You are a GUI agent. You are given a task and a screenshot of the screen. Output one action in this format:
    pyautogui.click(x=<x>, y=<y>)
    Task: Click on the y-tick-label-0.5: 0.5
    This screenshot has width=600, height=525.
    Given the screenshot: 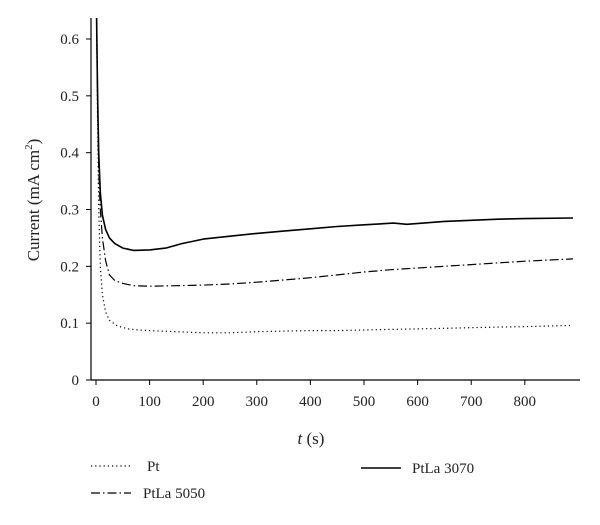 What is the action you would take?
    pyautogui.click(x=69, y=97)
    